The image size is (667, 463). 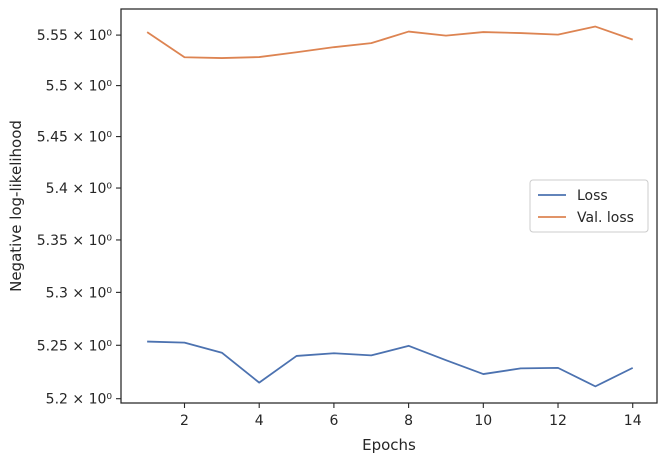 What do you see at coordinates (16, 206) in the screenshot?
I see `y-axis-label: Negative log-likelihood` at bounding box center [16, 206].